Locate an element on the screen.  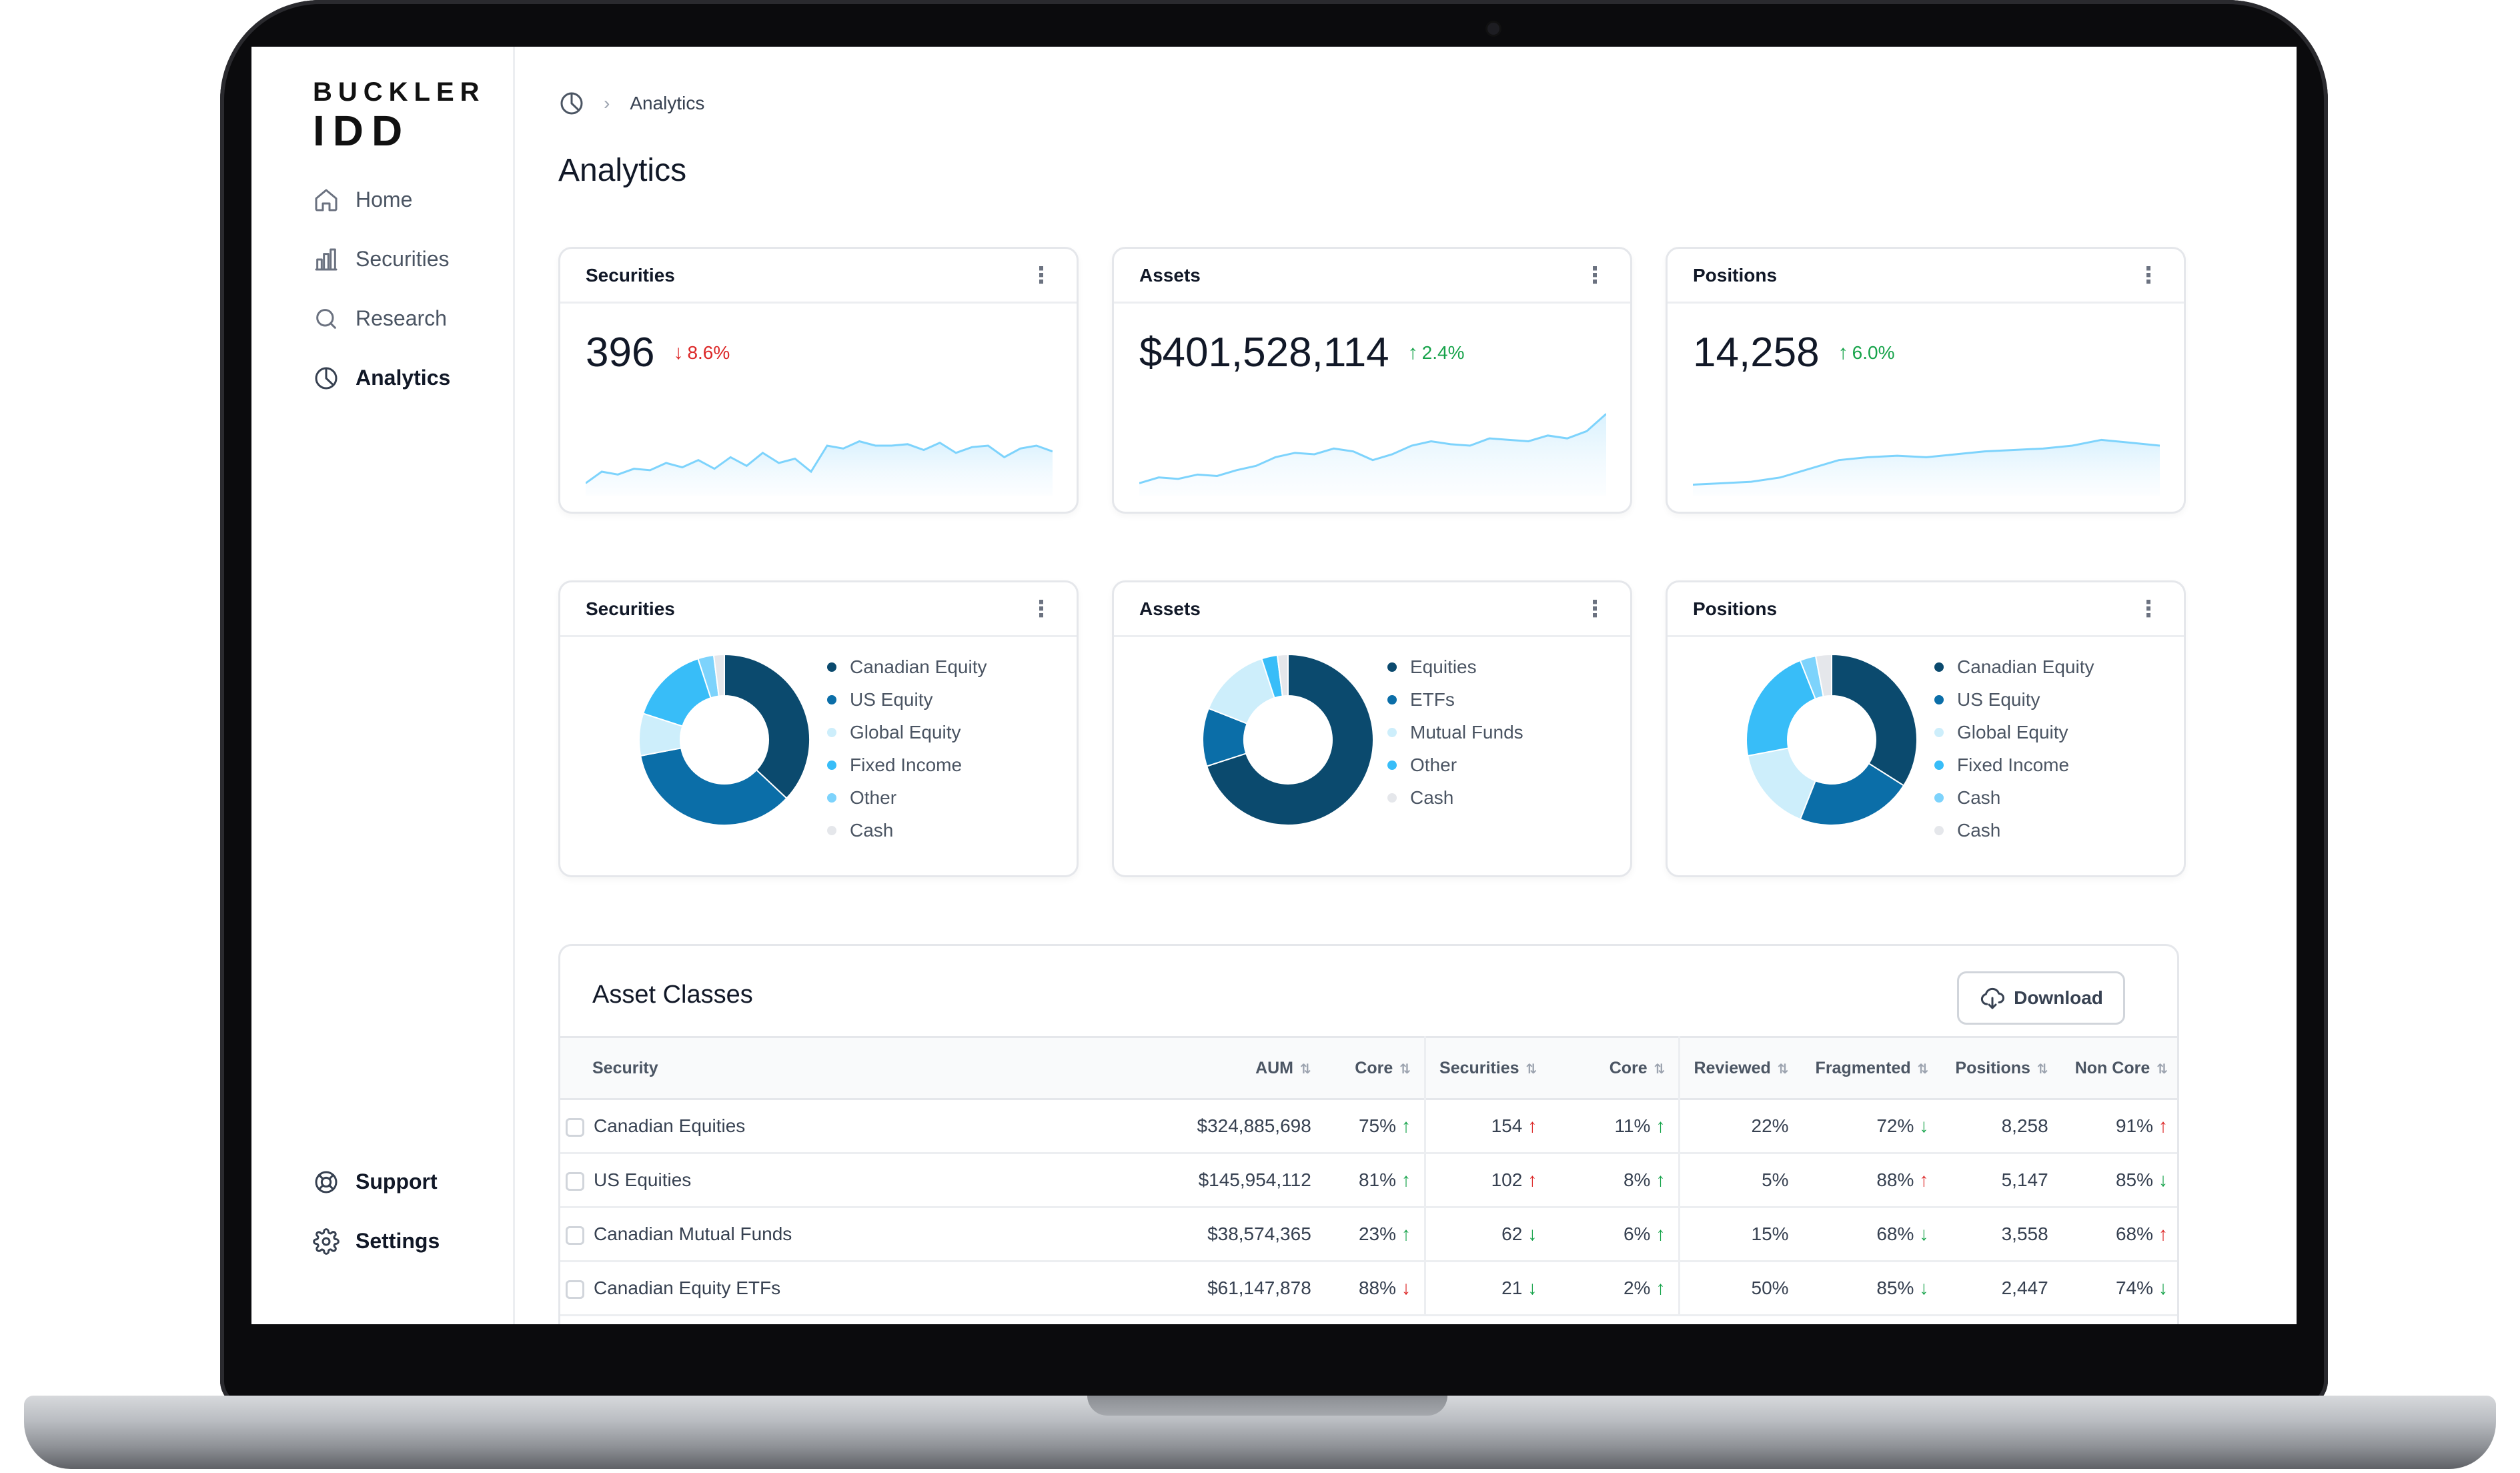
column-header-label: Non Core is located at coordinates (2112, 1067).